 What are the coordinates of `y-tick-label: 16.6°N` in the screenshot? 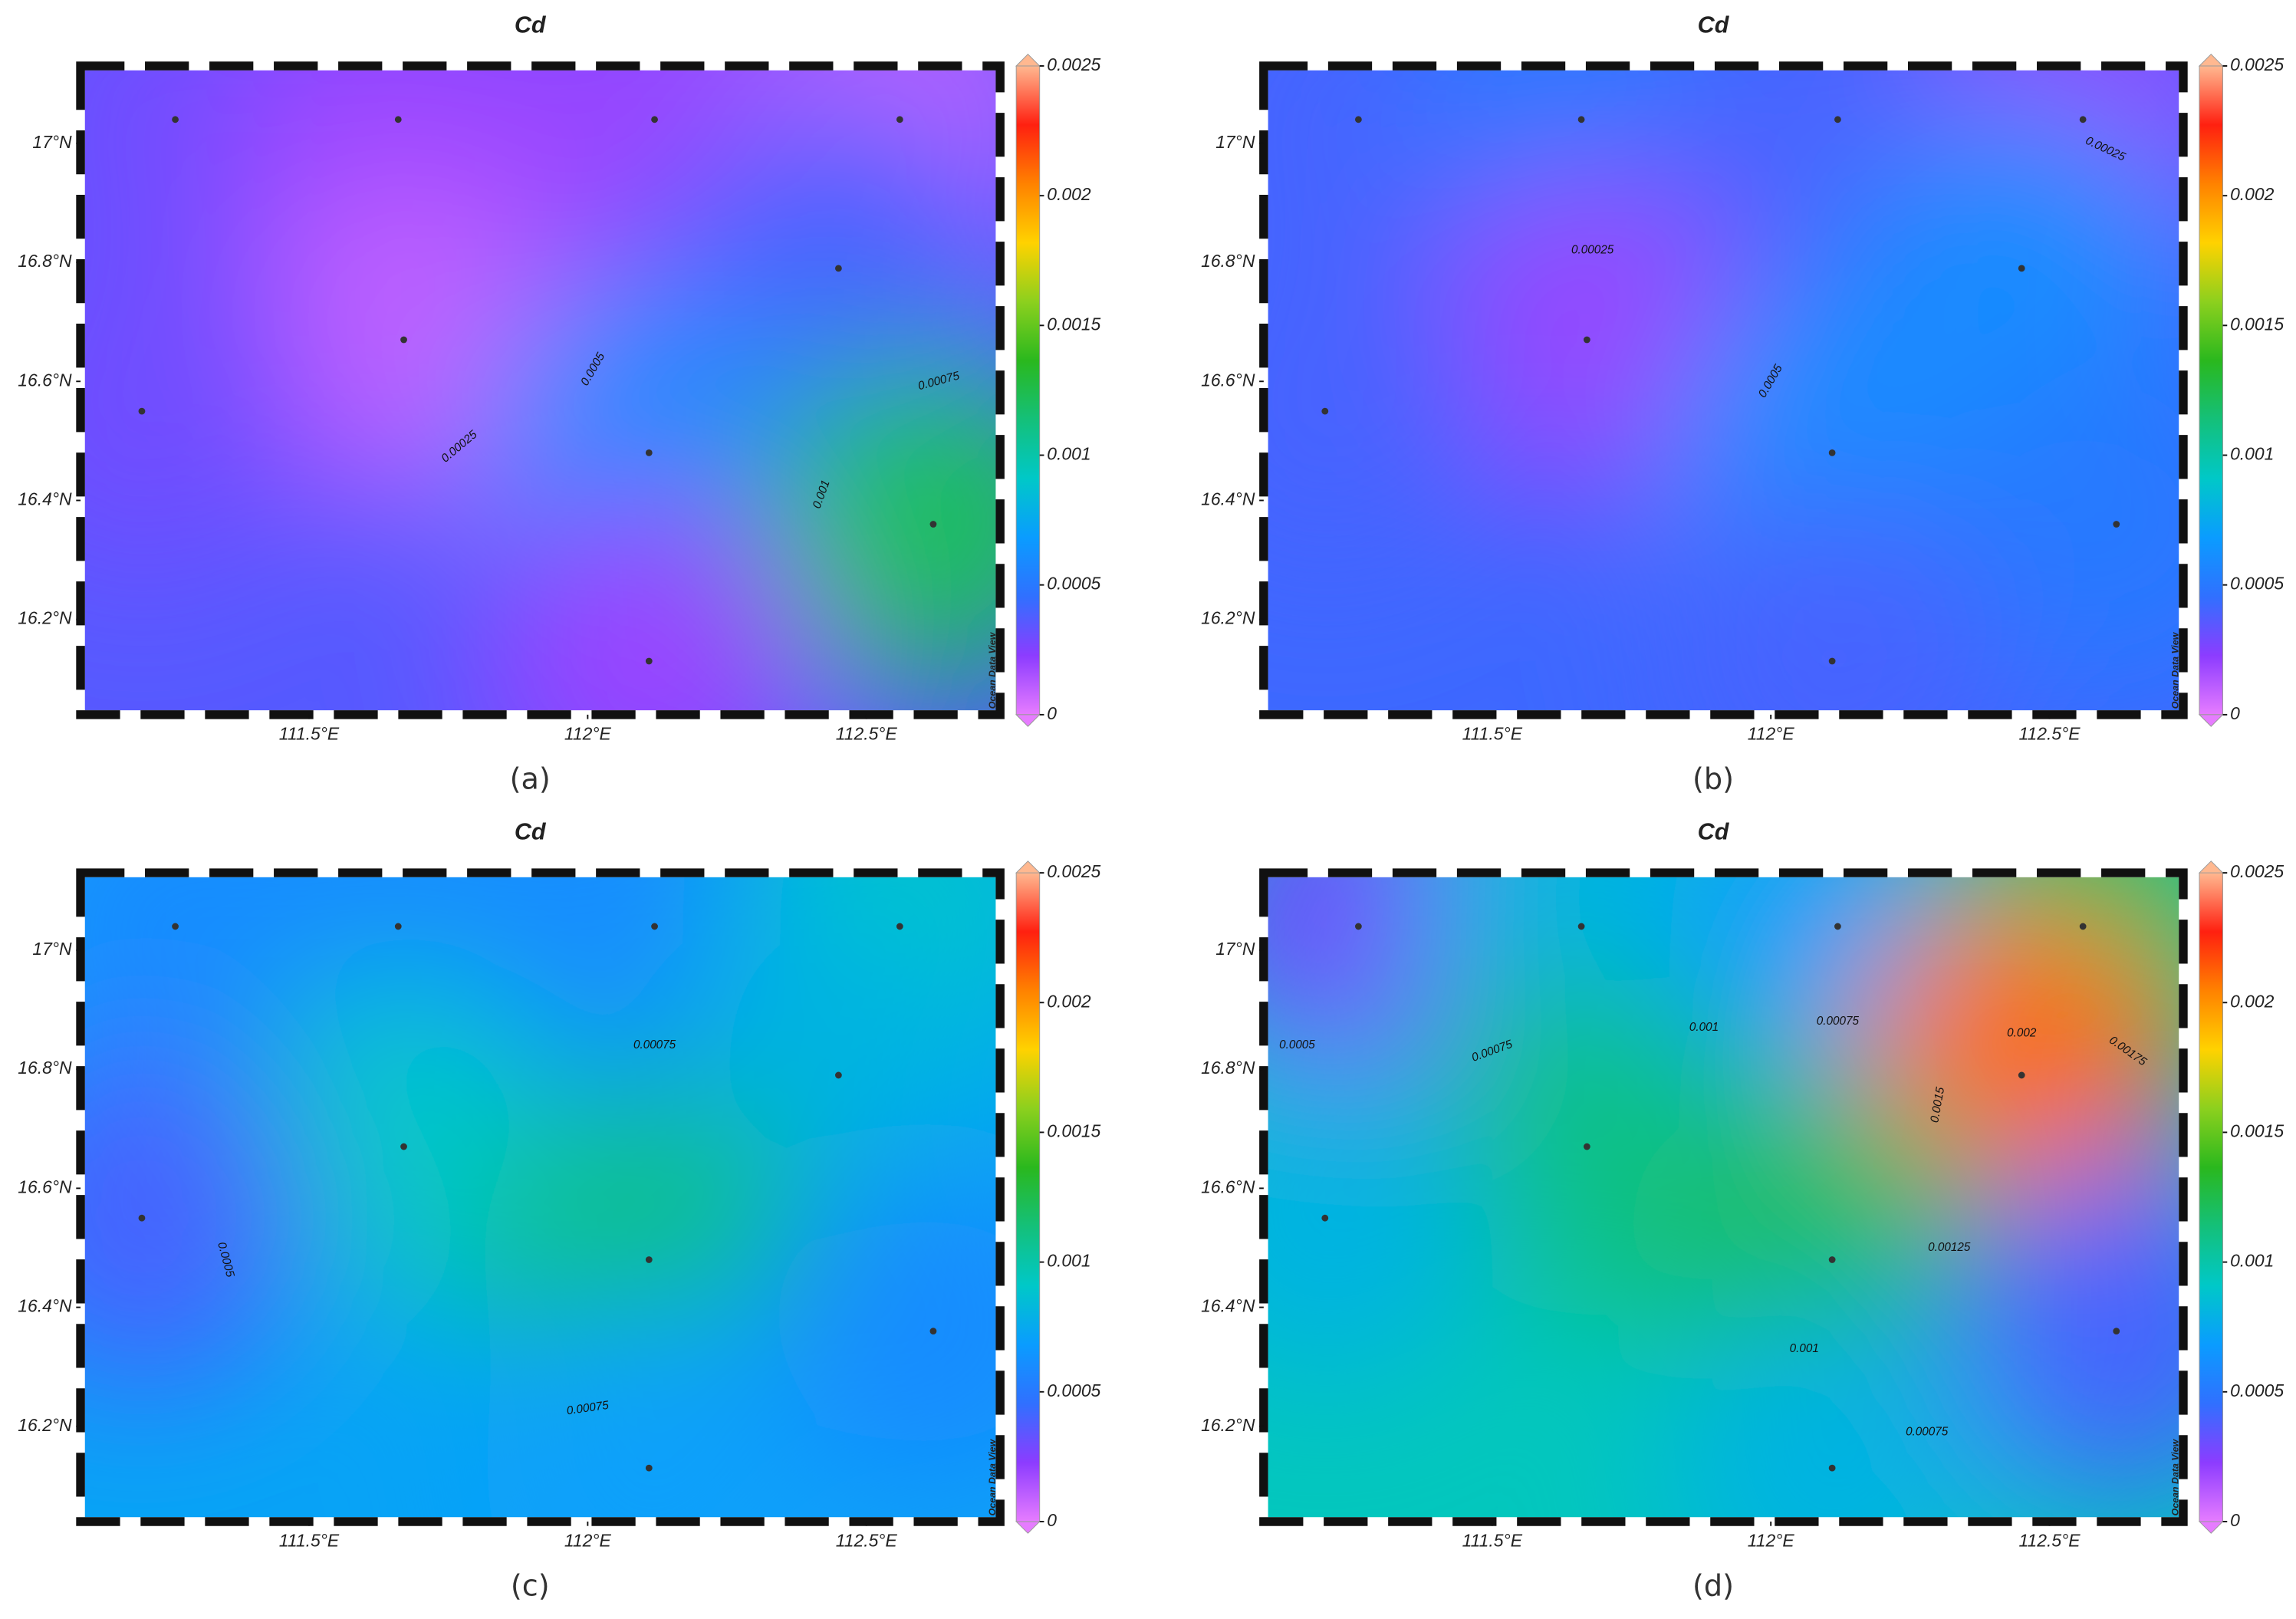 It's located at (1228, 1186).